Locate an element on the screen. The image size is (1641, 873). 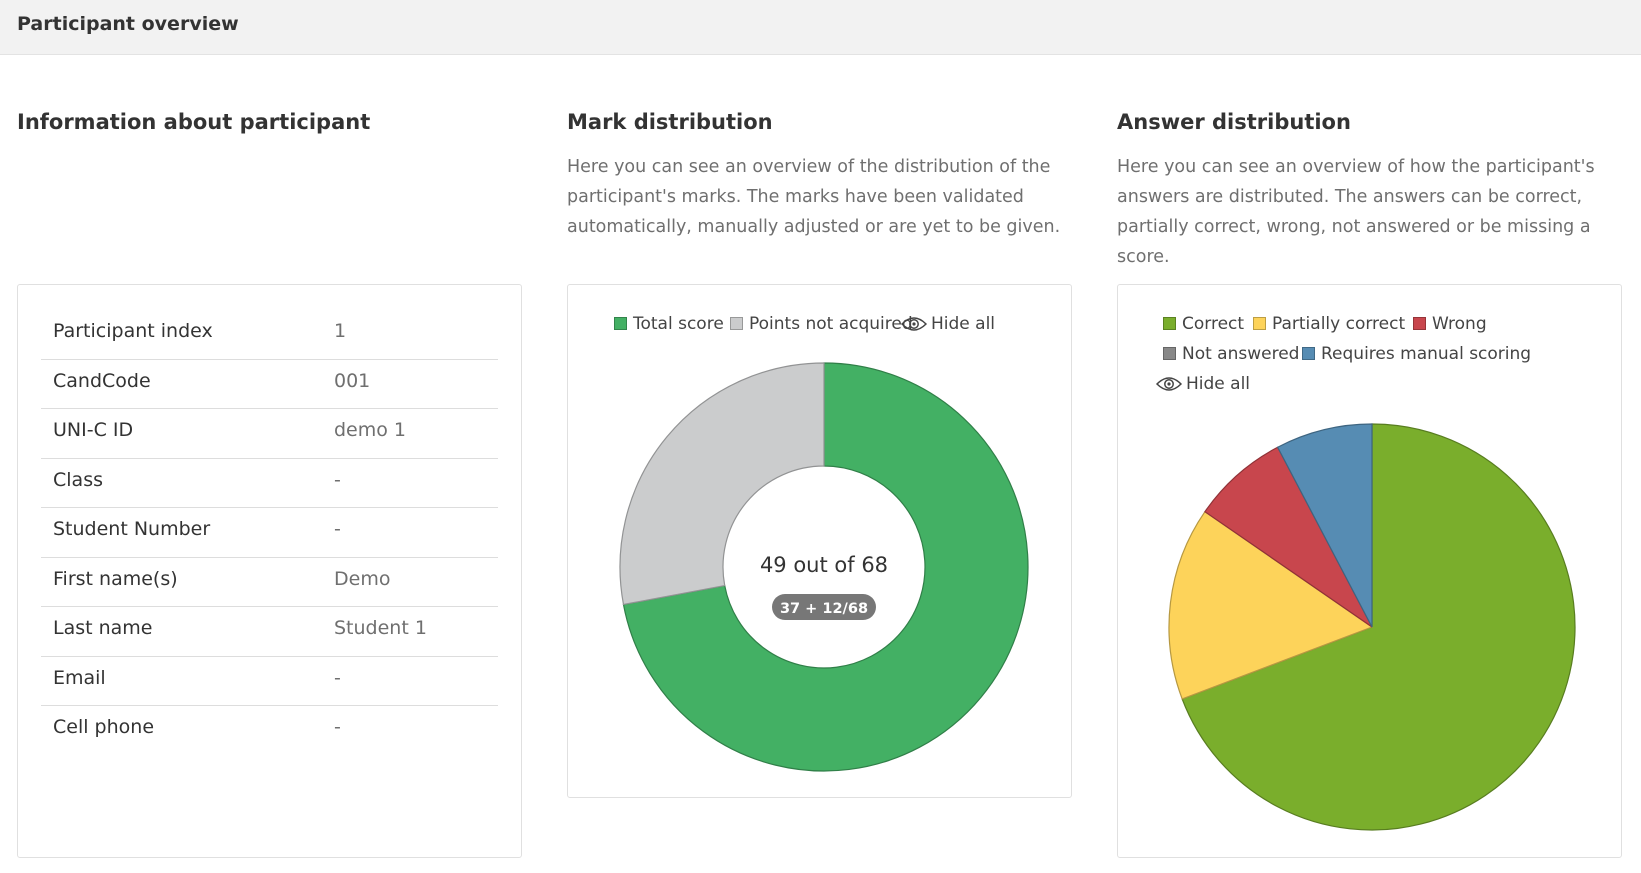
legend-requires-manual-scoring: Requires manual scoring is located at coordinates (1416, 354).